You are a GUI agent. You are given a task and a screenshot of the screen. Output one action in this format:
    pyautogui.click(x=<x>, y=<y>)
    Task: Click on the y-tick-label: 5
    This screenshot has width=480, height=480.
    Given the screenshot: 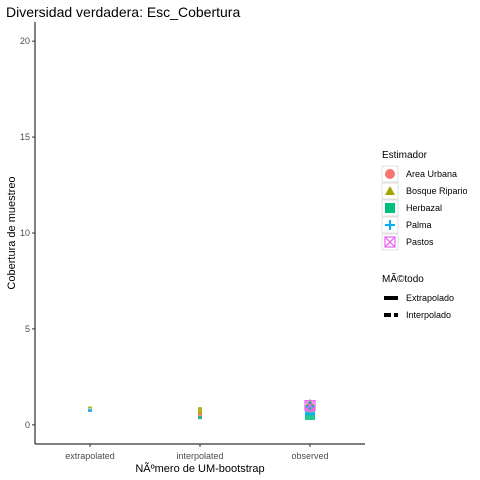 What is the action you would take?
    pyautogui.click(x=27, y=329)
    